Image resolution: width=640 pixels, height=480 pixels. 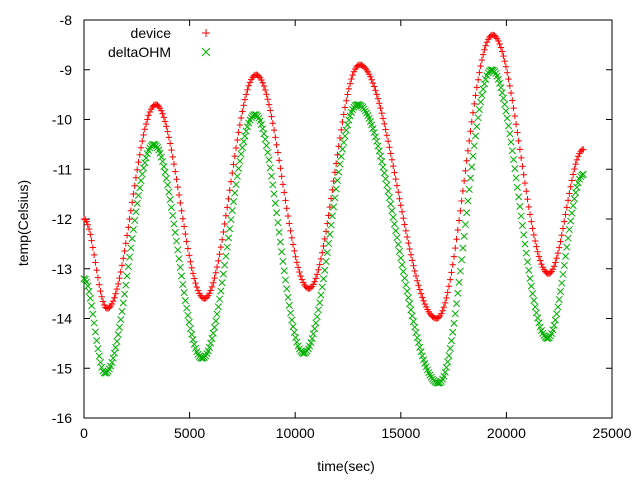 What do you see at coordinates (506, 433) in the screenshot?
I see `x-tick-label: 20000` at bounding box center [506, 433].